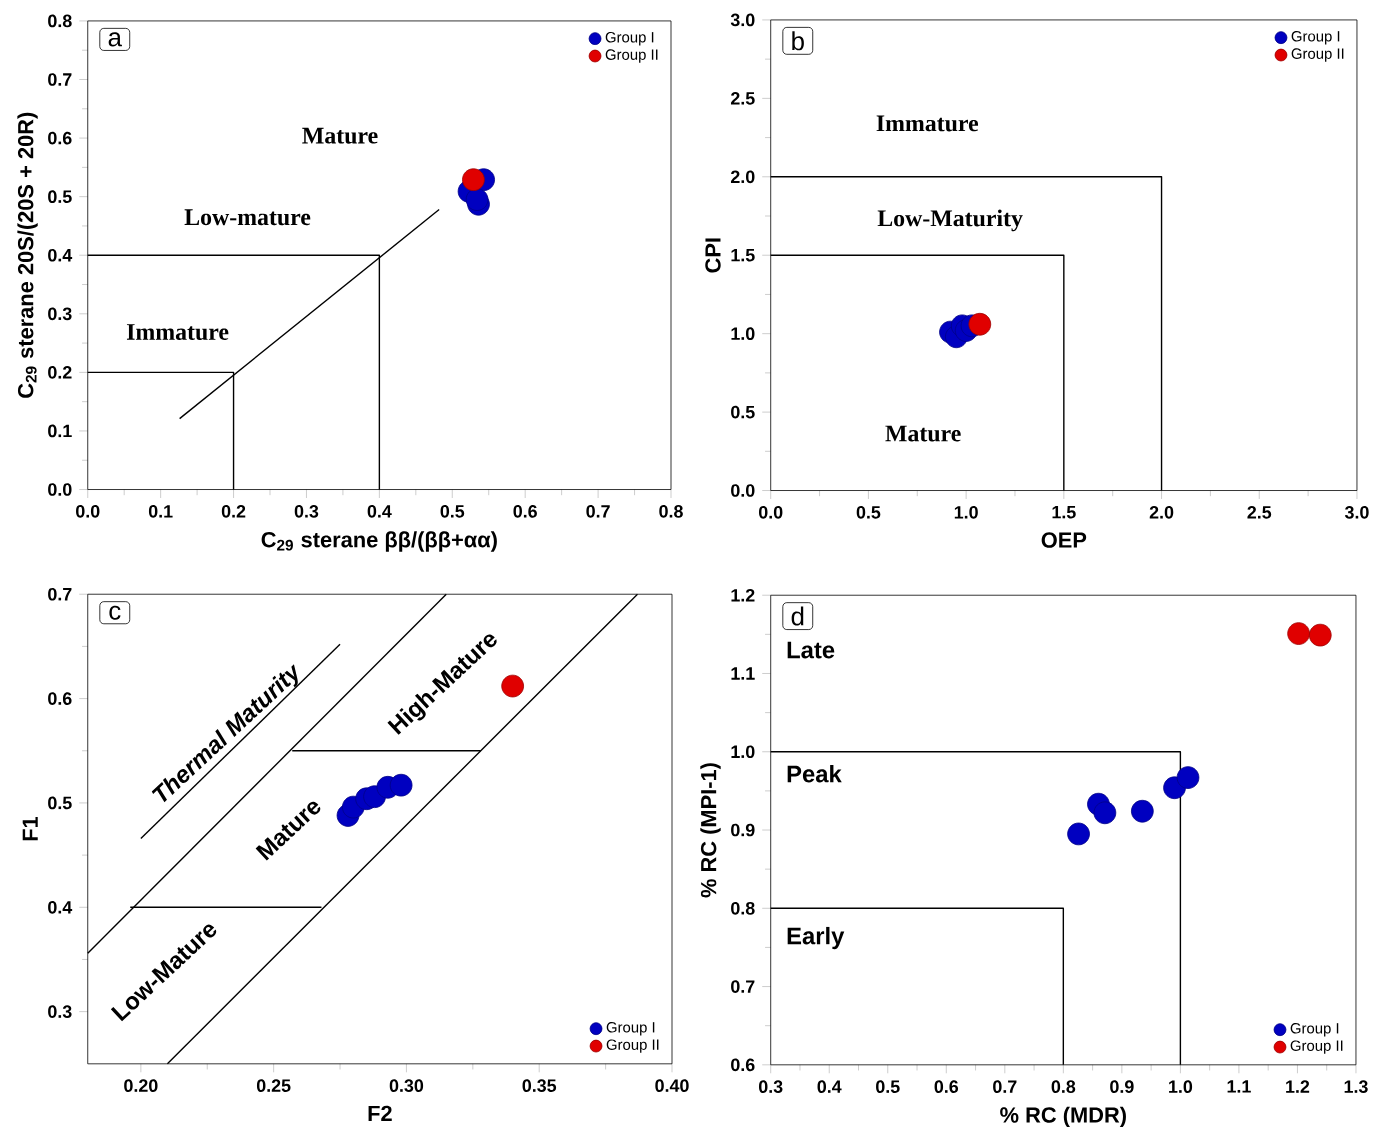  Describe the element at coordinates (1298, 1086) in the screenshot. I see `x-tick-label: 1.2` at that location.